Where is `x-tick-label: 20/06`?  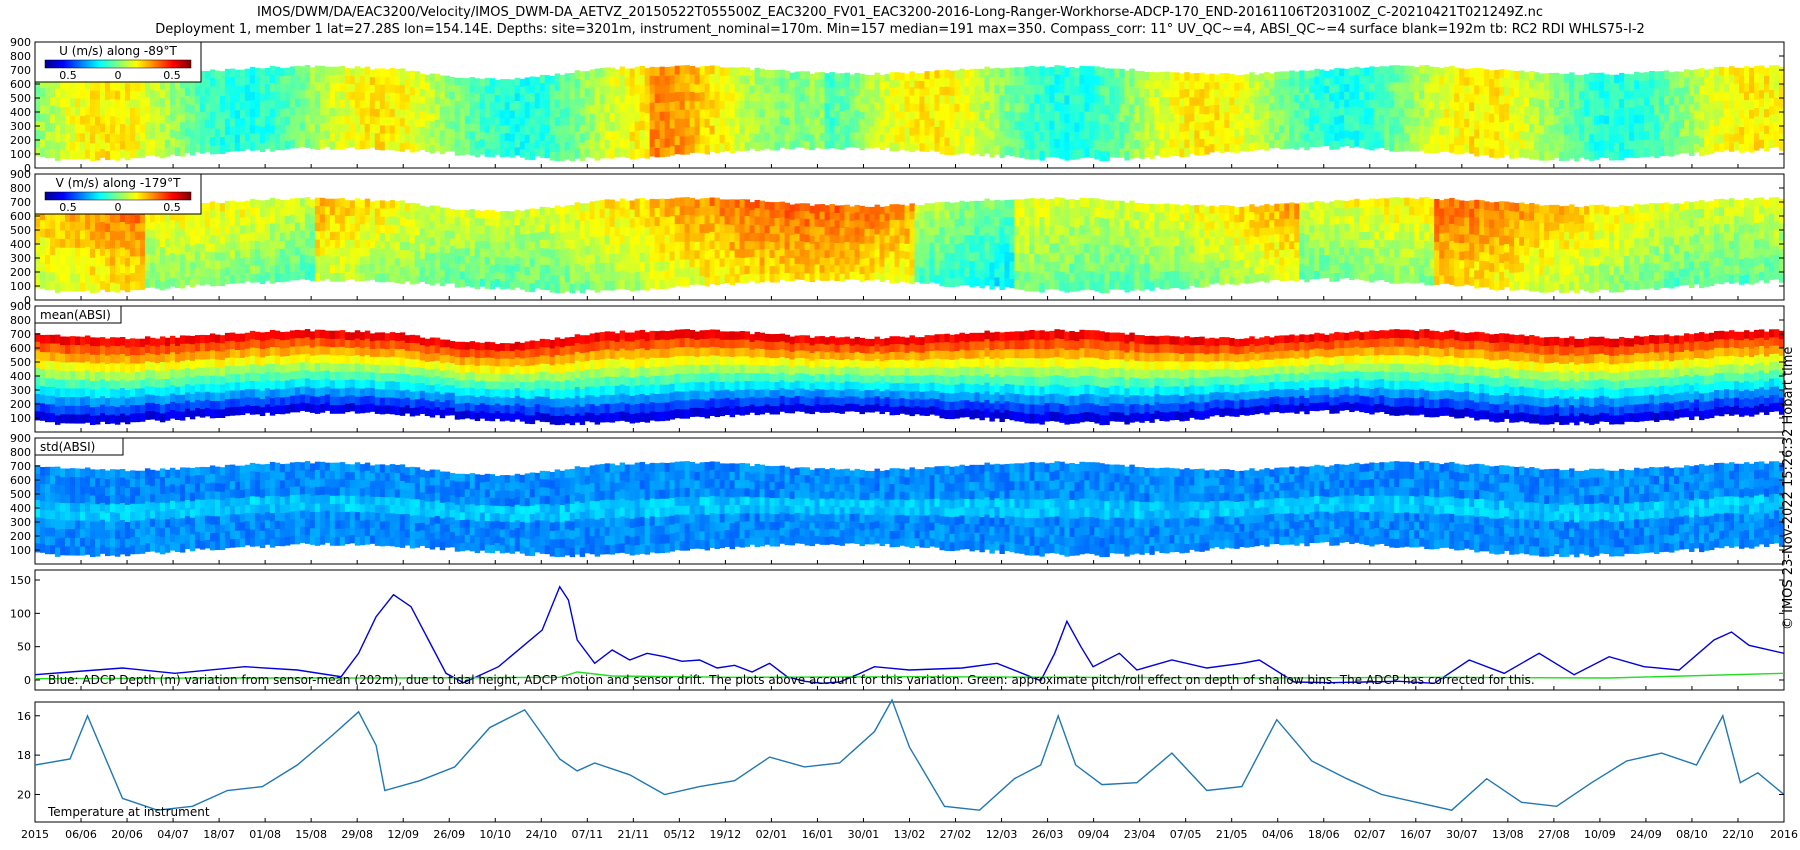 x-tick-label: 20/06 is located at coordinates (127, 834).